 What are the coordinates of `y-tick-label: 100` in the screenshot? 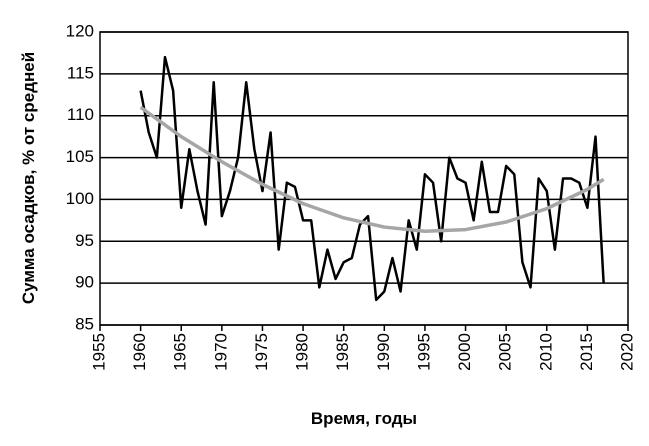 It's located at (80, 198).